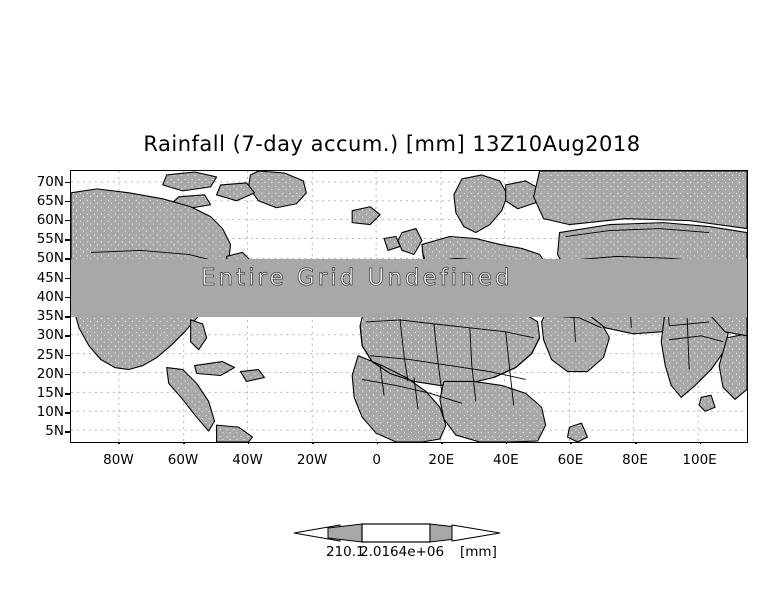 The width and height of the screenshot is (784, 612). Describe the element at coordinates (478, 552) in the screenshot. I see `colorbar-units-label: [mm]` at that location.